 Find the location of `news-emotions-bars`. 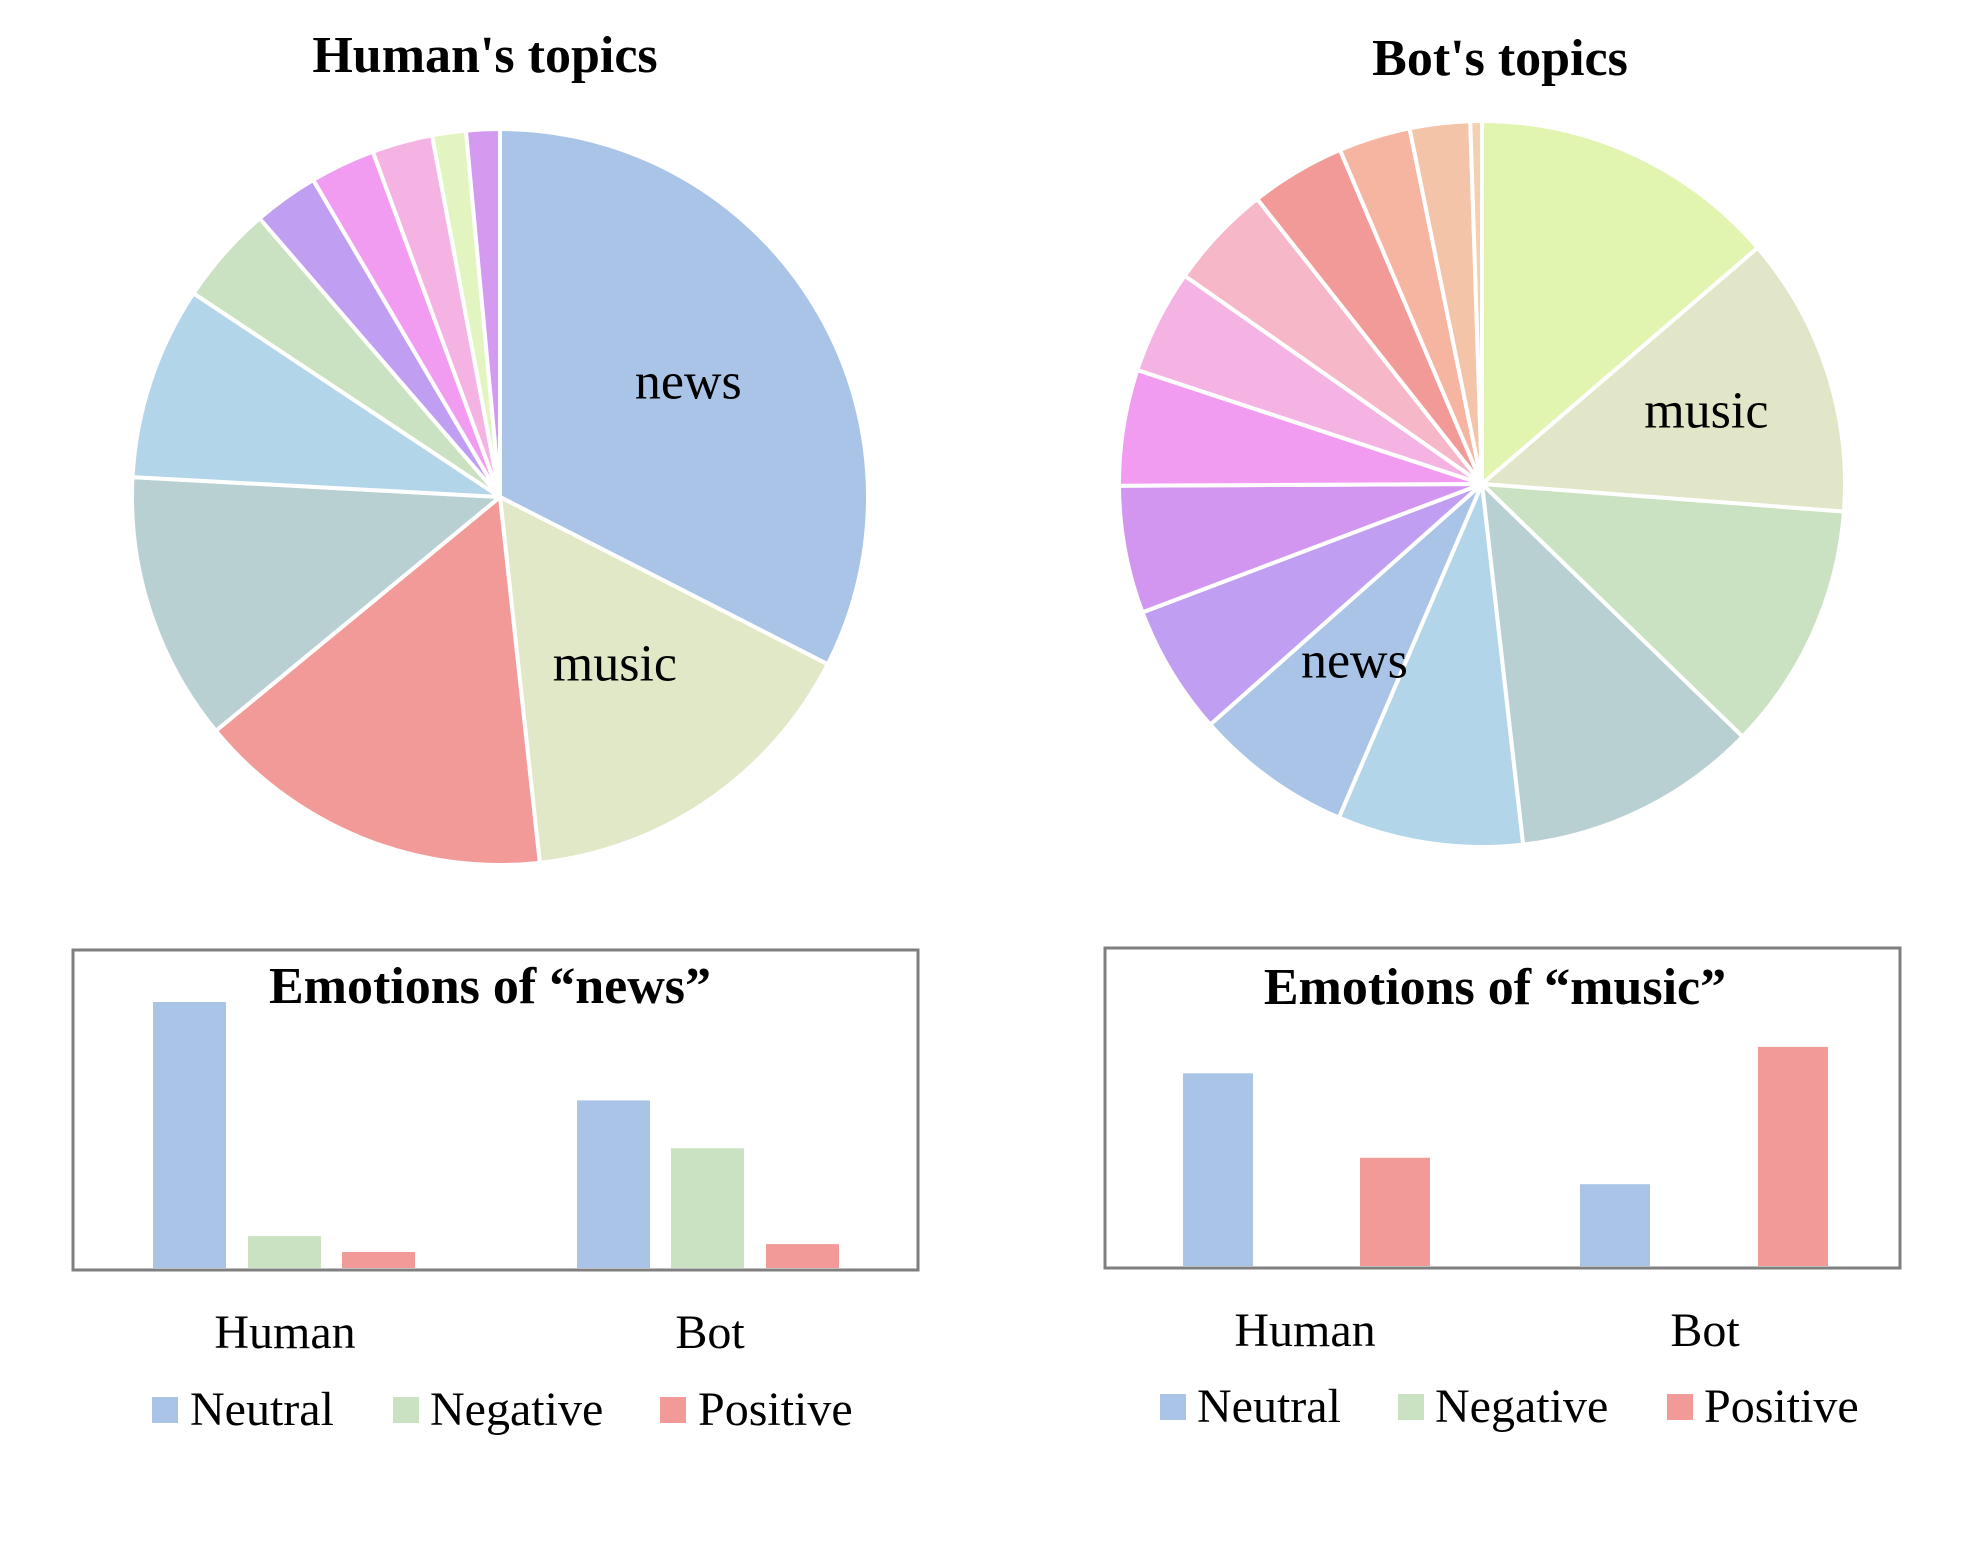

news-emotions-bars is located at coordinates (496, 1135).